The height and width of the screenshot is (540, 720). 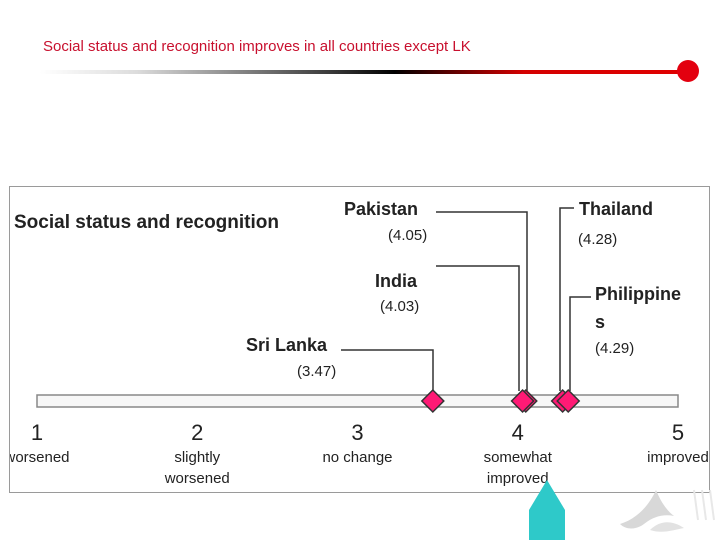 I want to click on point-label-sri-lanka: Sri Lanka, so click(x=287, y=345).